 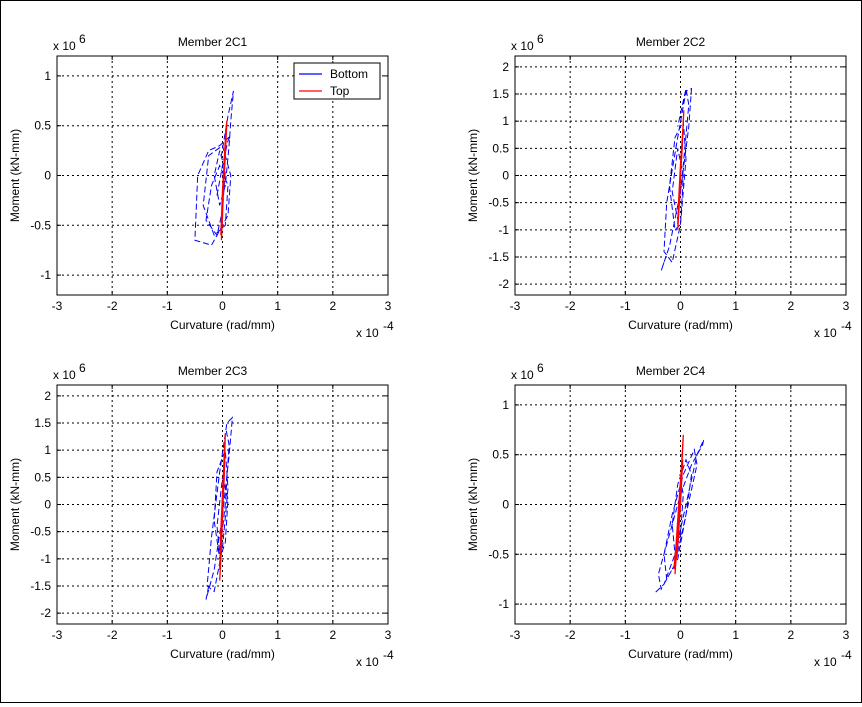 What do you see at coordinates (671, 371) in the screenshot?
I see `chart-title: Member 2C4` at bounding box center [671, 371].